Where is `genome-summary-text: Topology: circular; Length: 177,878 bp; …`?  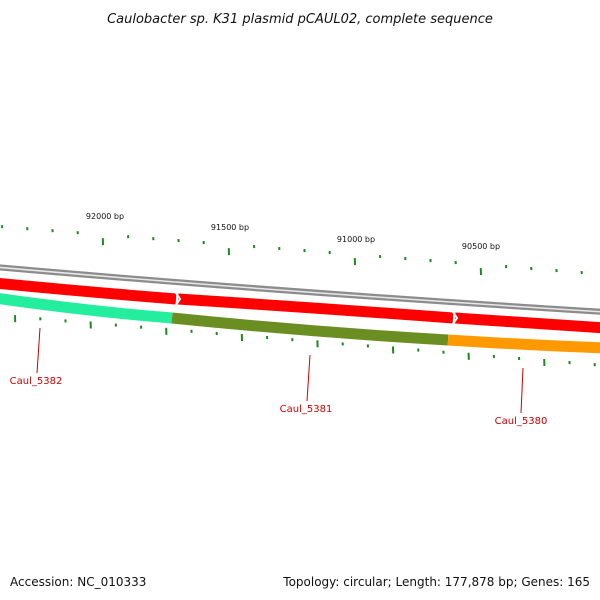 genome-summary-text: Topology: circular; Length: 177,878 bp; … is located at coordinates (436, 582).